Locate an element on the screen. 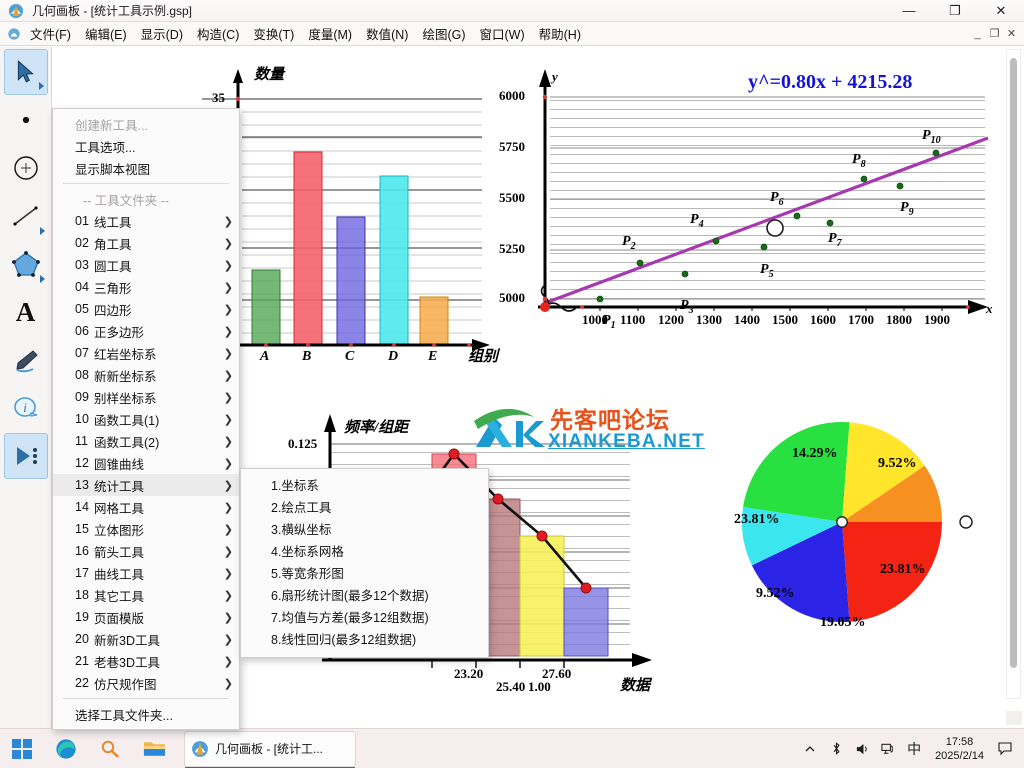 This screenshot has height=768, width=1024. bar-chart-category-C: C is located at coordinates (350, 356).